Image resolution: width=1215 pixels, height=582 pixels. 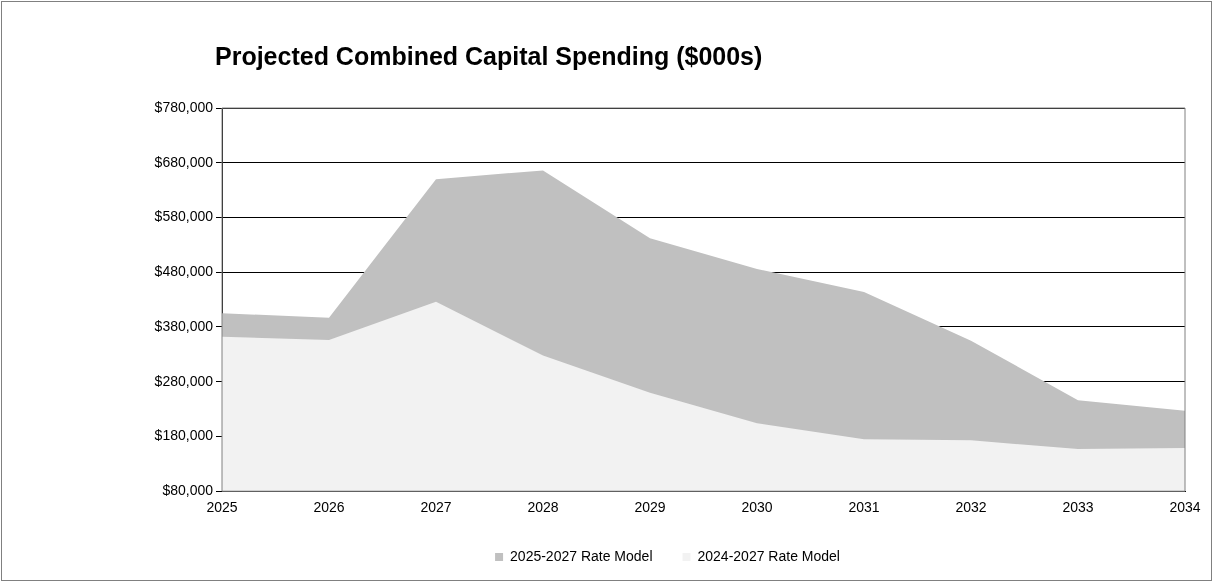 What do you see at coordinates (184, 380) in the screenshot?
I see `y-tick-label: $280,000` at bounding box center [184, 380].